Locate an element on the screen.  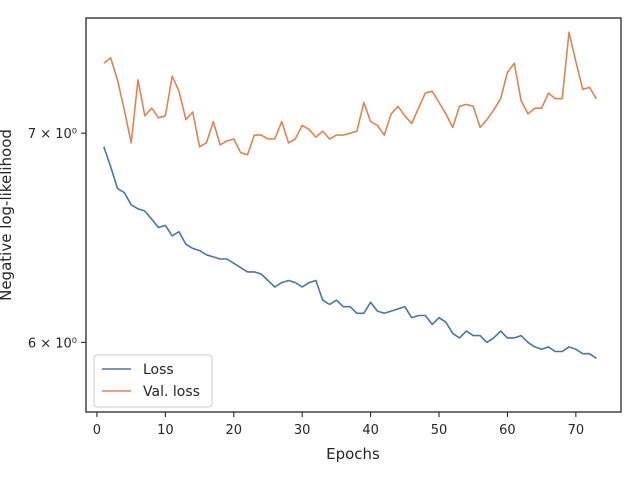
x-tick-label: 10 is located at coordinates (165, 430).